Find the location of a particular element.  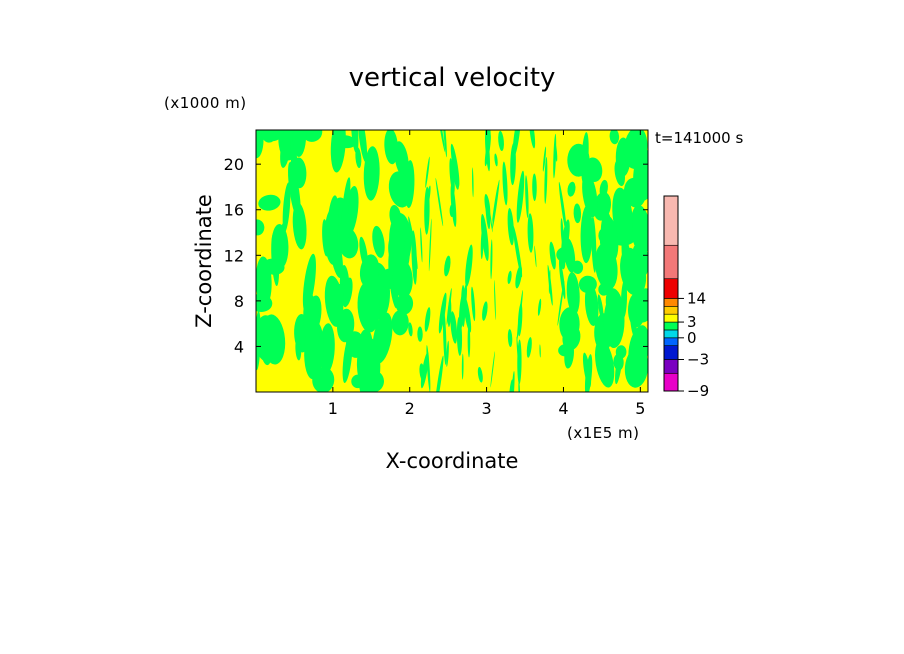

y-unit-label: (x1000 m) is located at coordinates (205, 103).